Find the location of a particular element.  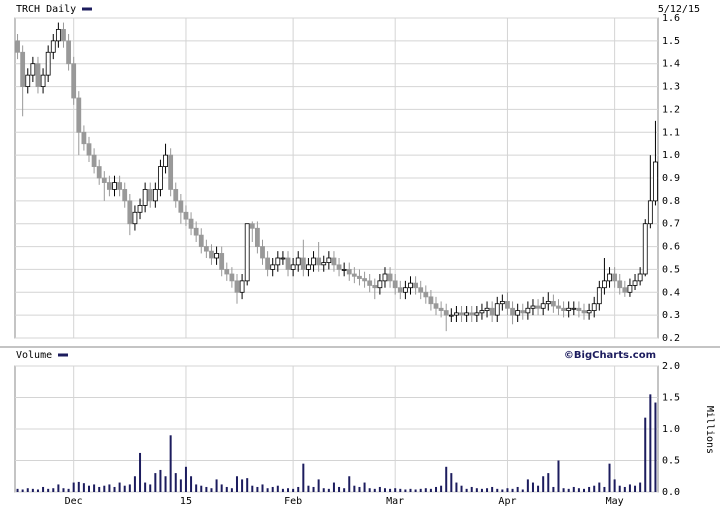

x-tick-label: 15 is located at coordinates (186, 501).